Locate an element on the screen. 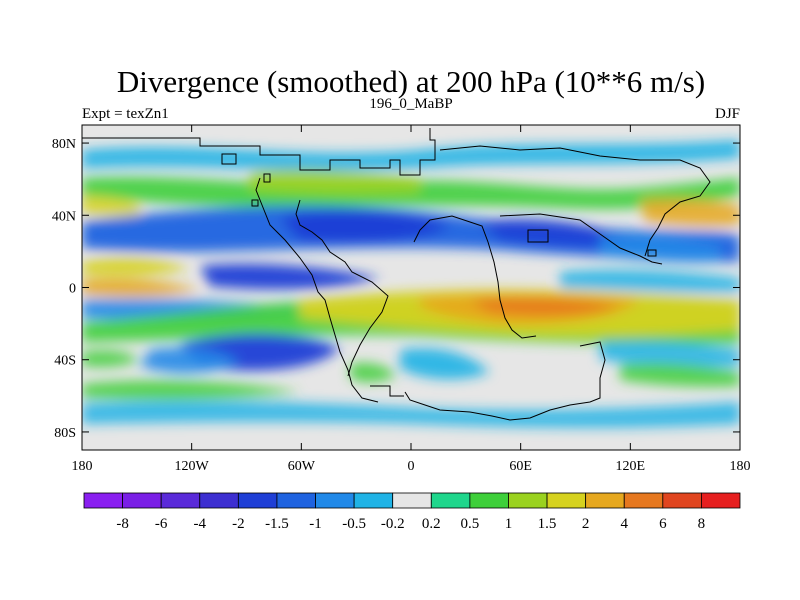  y-tick-label: 40S is located at coordinates (65, 361).